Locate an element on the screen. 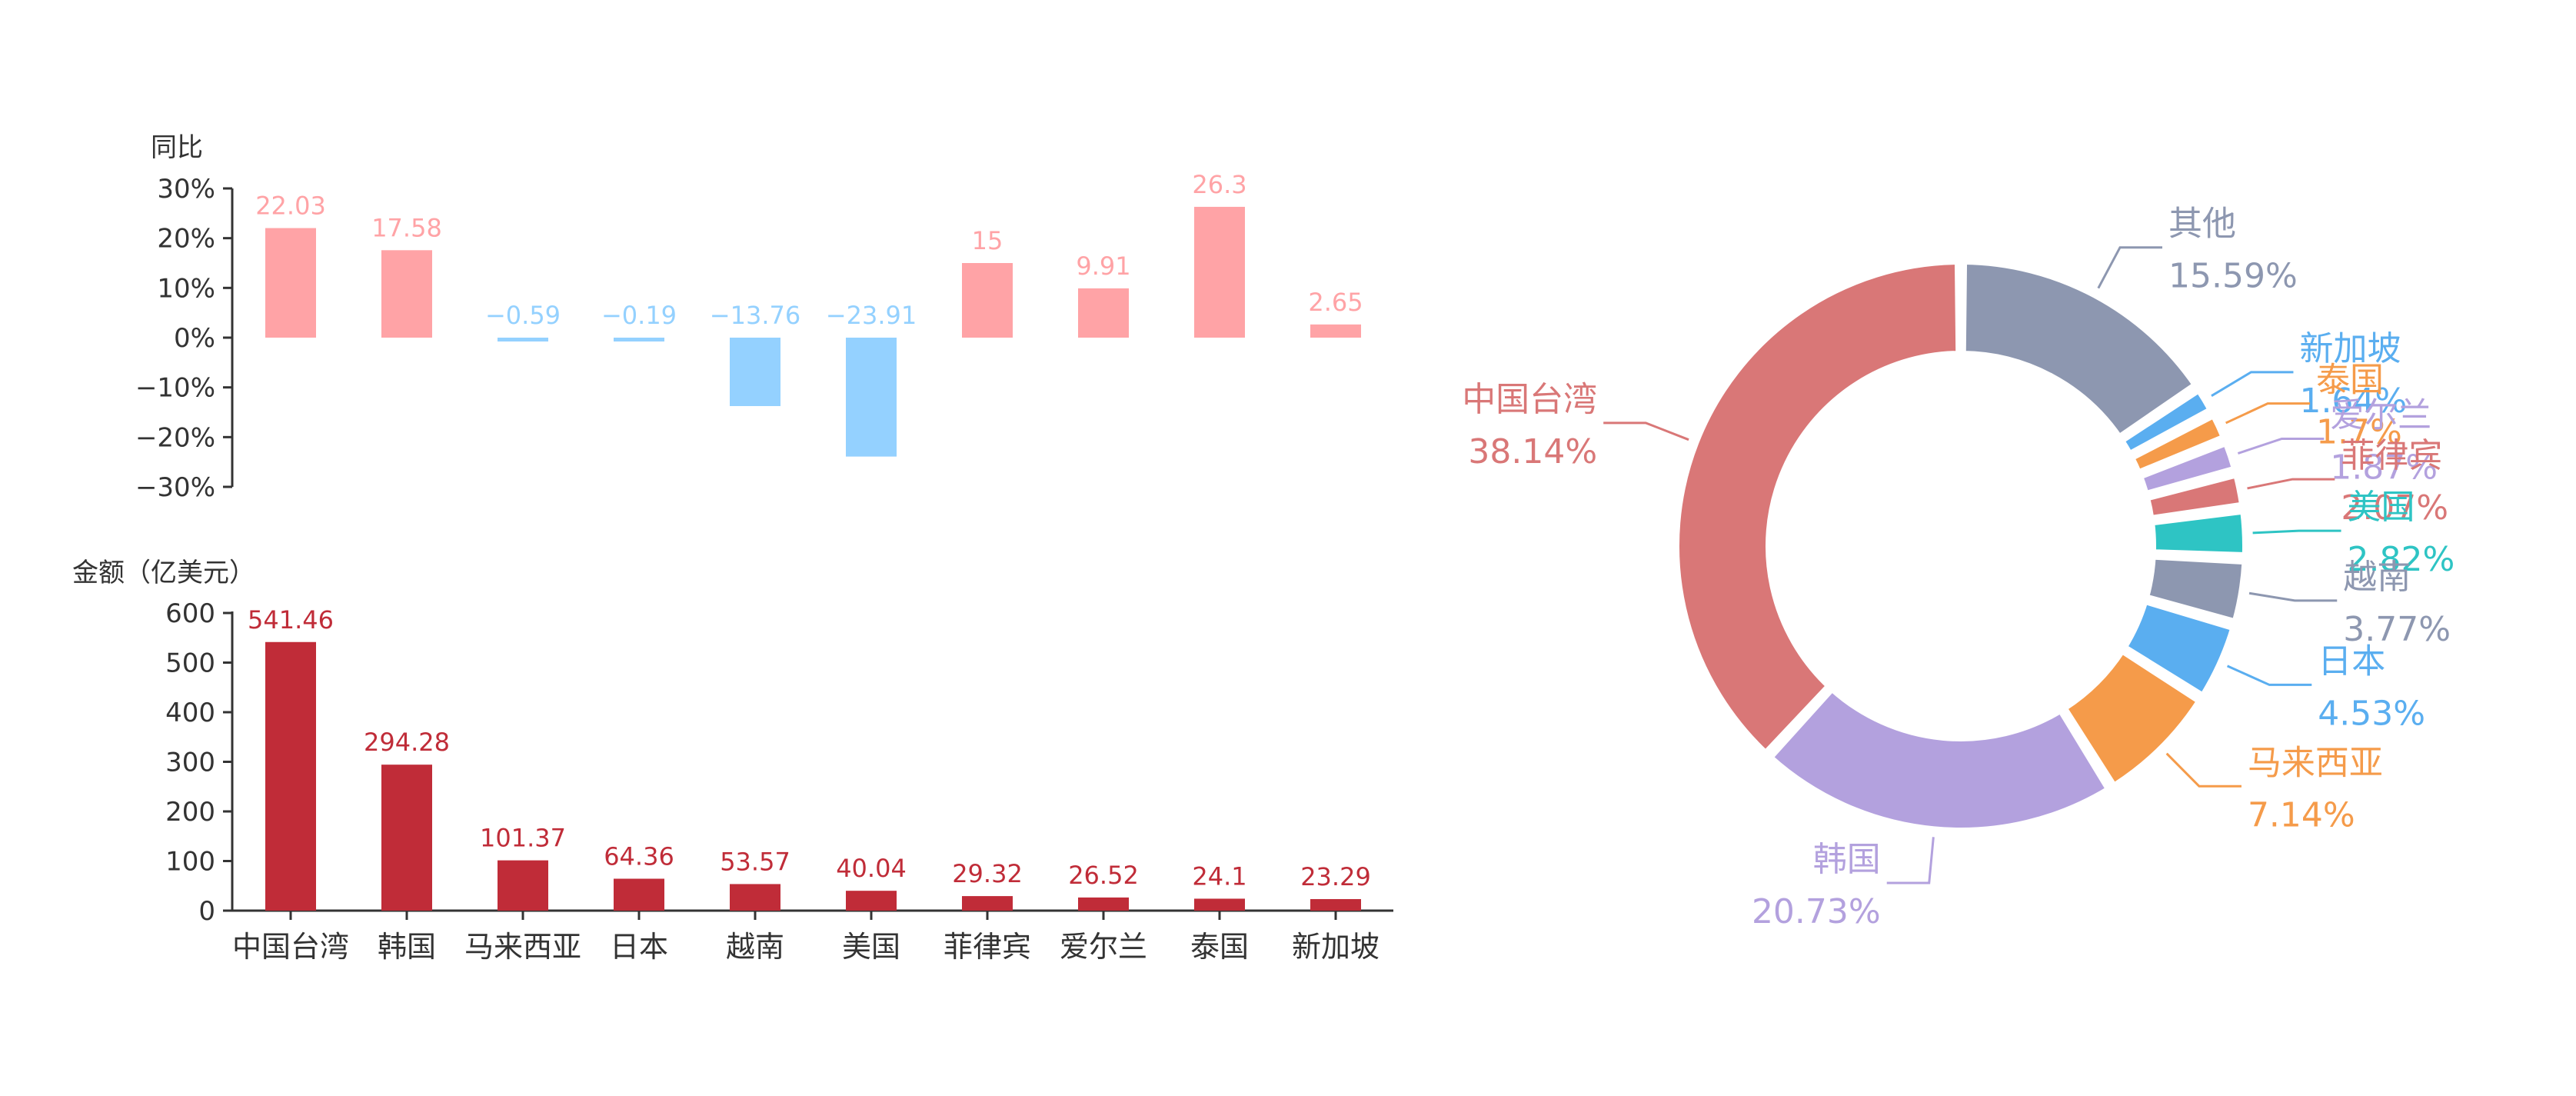  yoy-y-tick-label: −30% is located at coordinates (175, 487).